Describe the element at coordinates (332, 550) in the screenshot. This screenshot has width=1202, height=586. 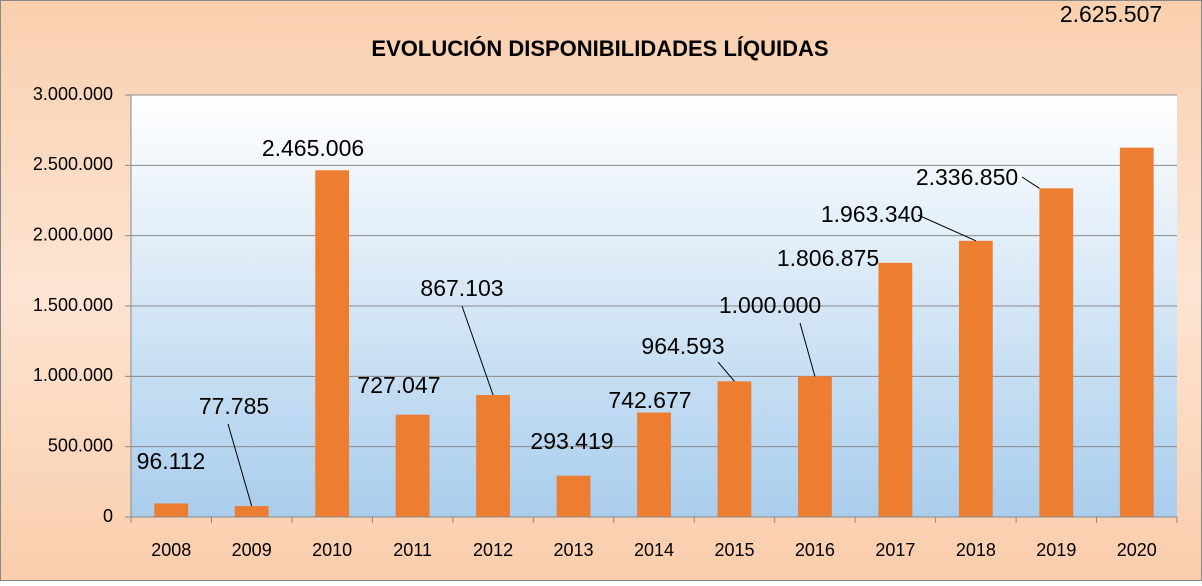
I see `x-tick-label: 2010` at that location.